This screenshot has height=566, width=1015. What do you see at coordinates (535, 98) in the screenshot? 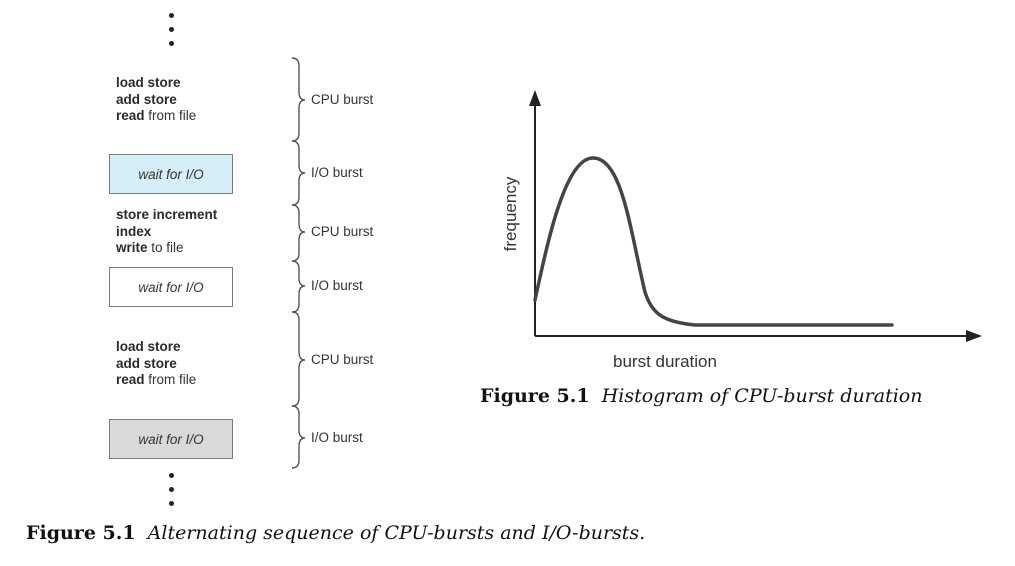
I see `y-axis-arrow-icon` at bounding box center [535, 98].